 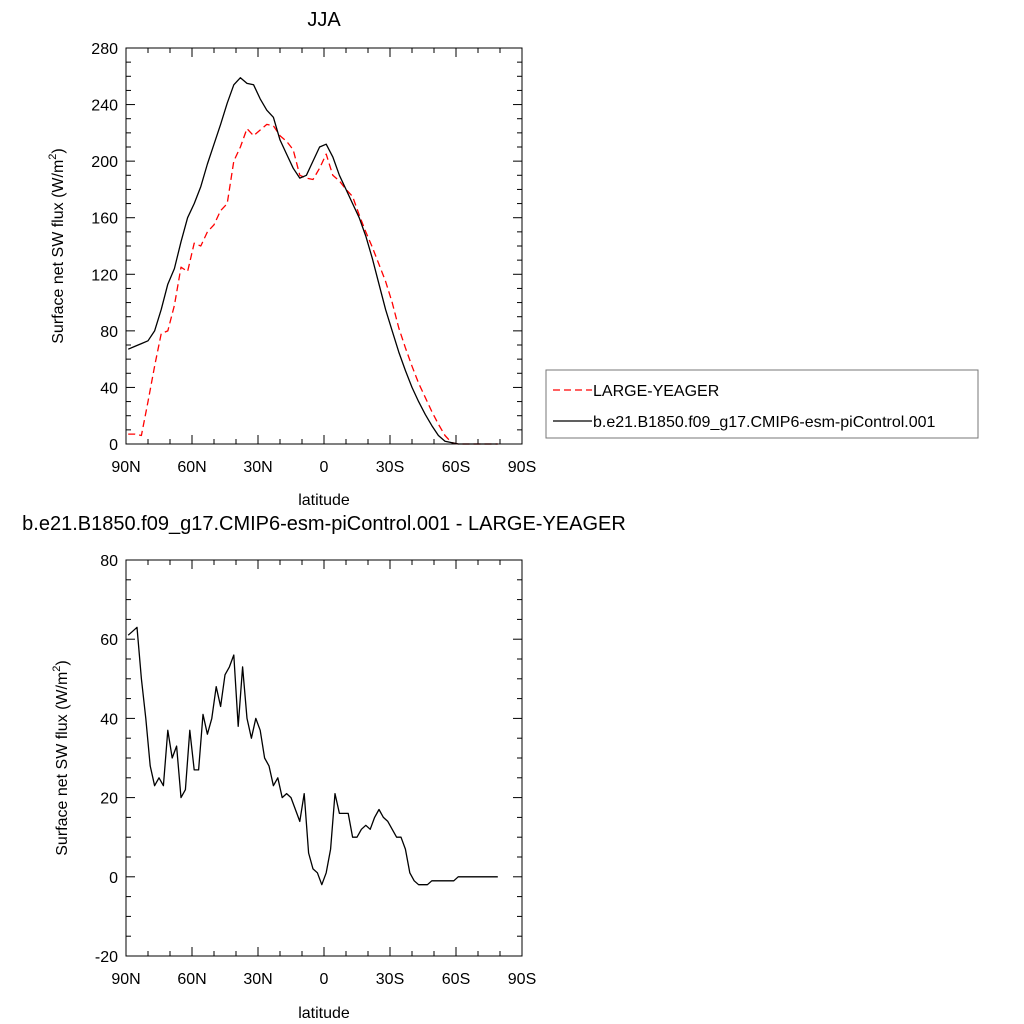 What do you see at coordinates (456, 467) in the screenshot?
I see `top-x-tick-label: 60S` at bounding box center [456, 467].